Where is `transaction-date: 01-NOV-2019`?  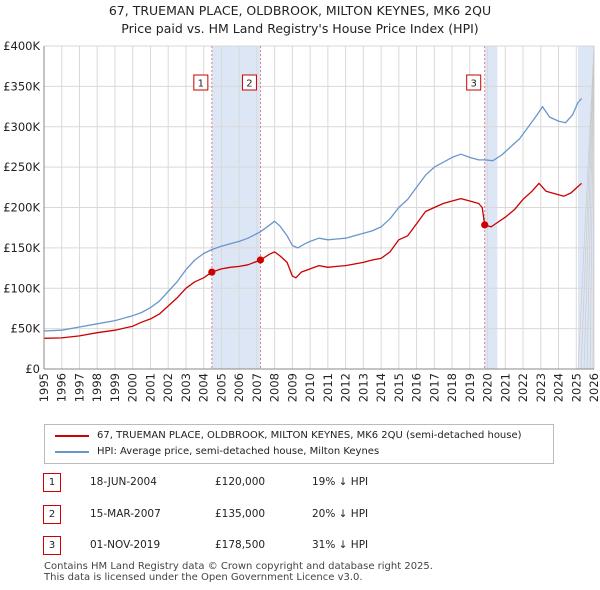 transaction-date: 01-NOV-2019 is located at coordinates (125, 545).